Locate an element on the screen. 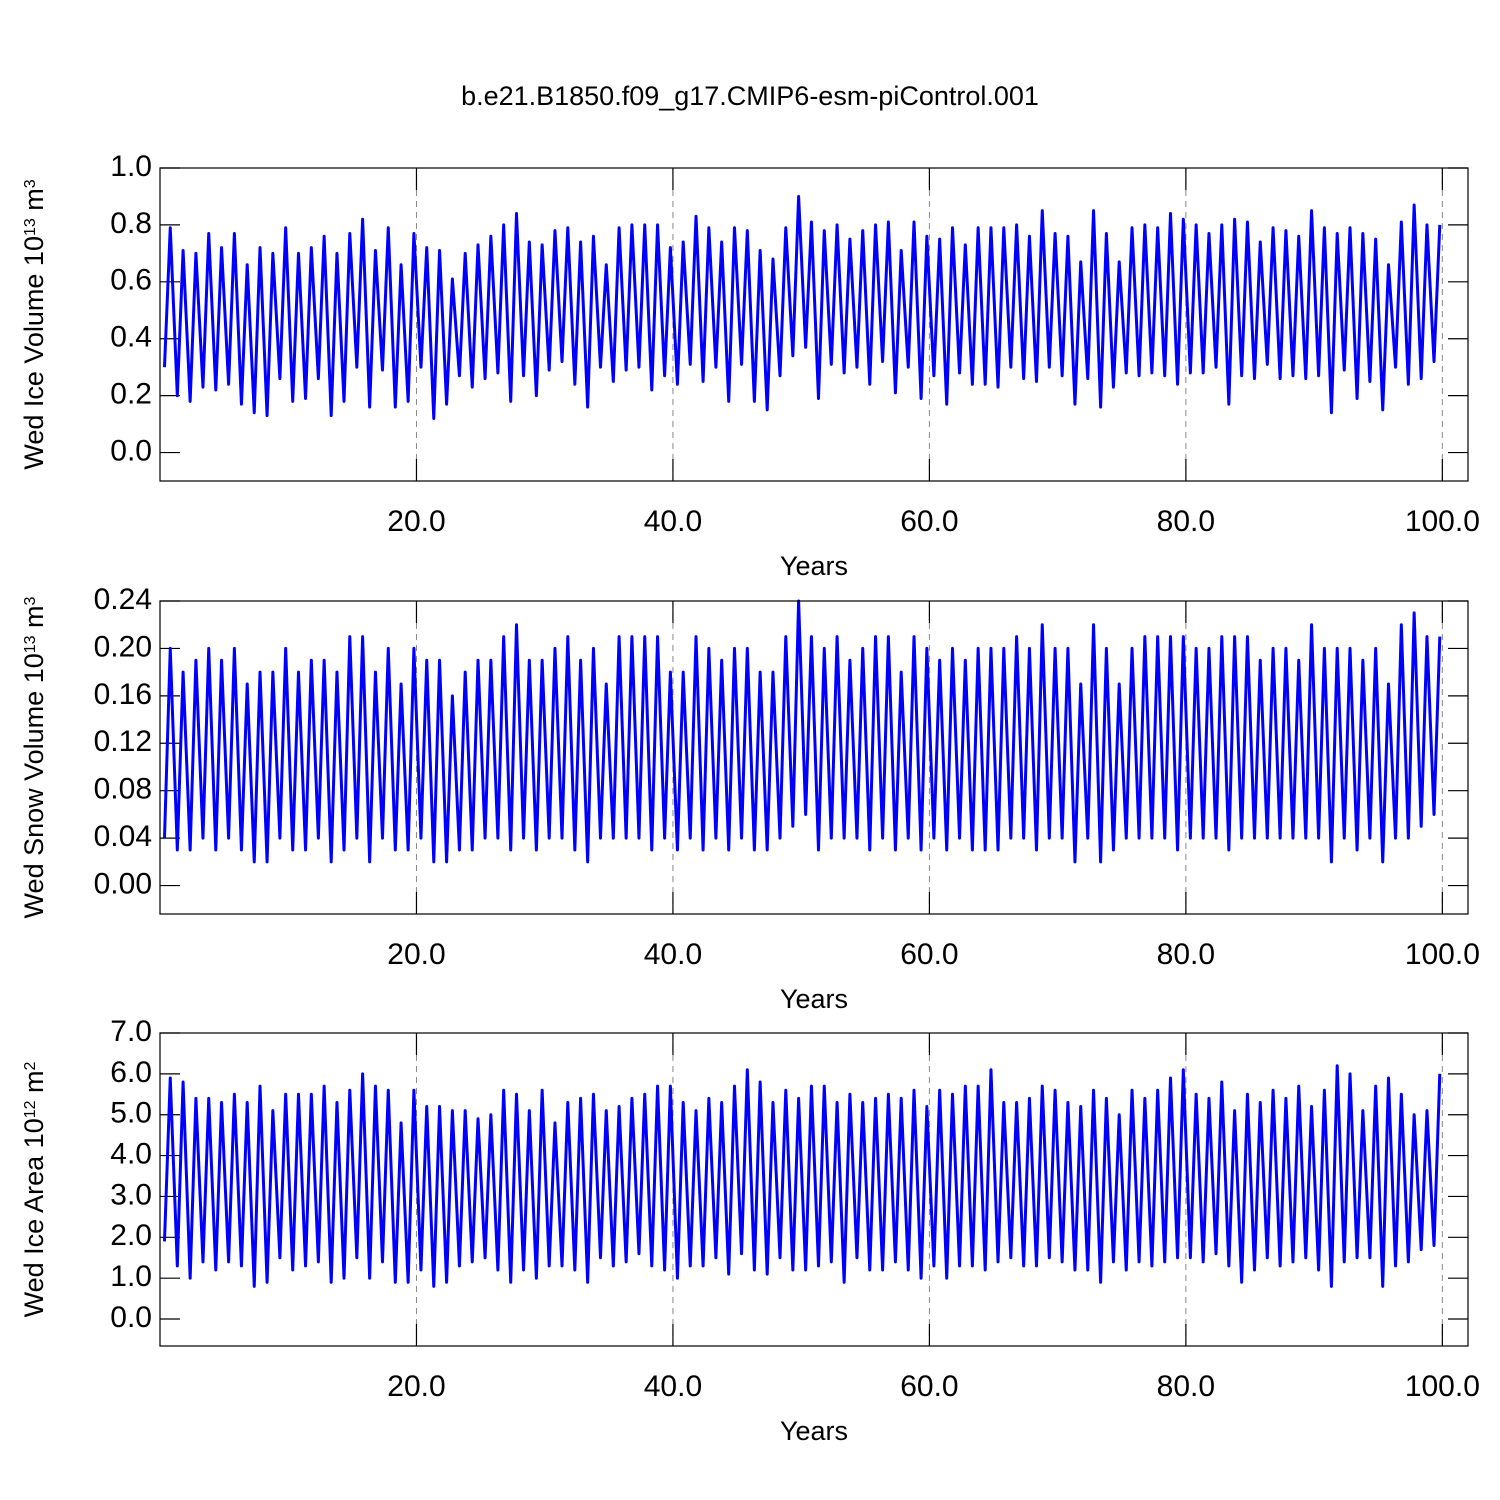  y-axis-title: Wed Ice Area 1012 m2 is located at coordinates (34, 1189).